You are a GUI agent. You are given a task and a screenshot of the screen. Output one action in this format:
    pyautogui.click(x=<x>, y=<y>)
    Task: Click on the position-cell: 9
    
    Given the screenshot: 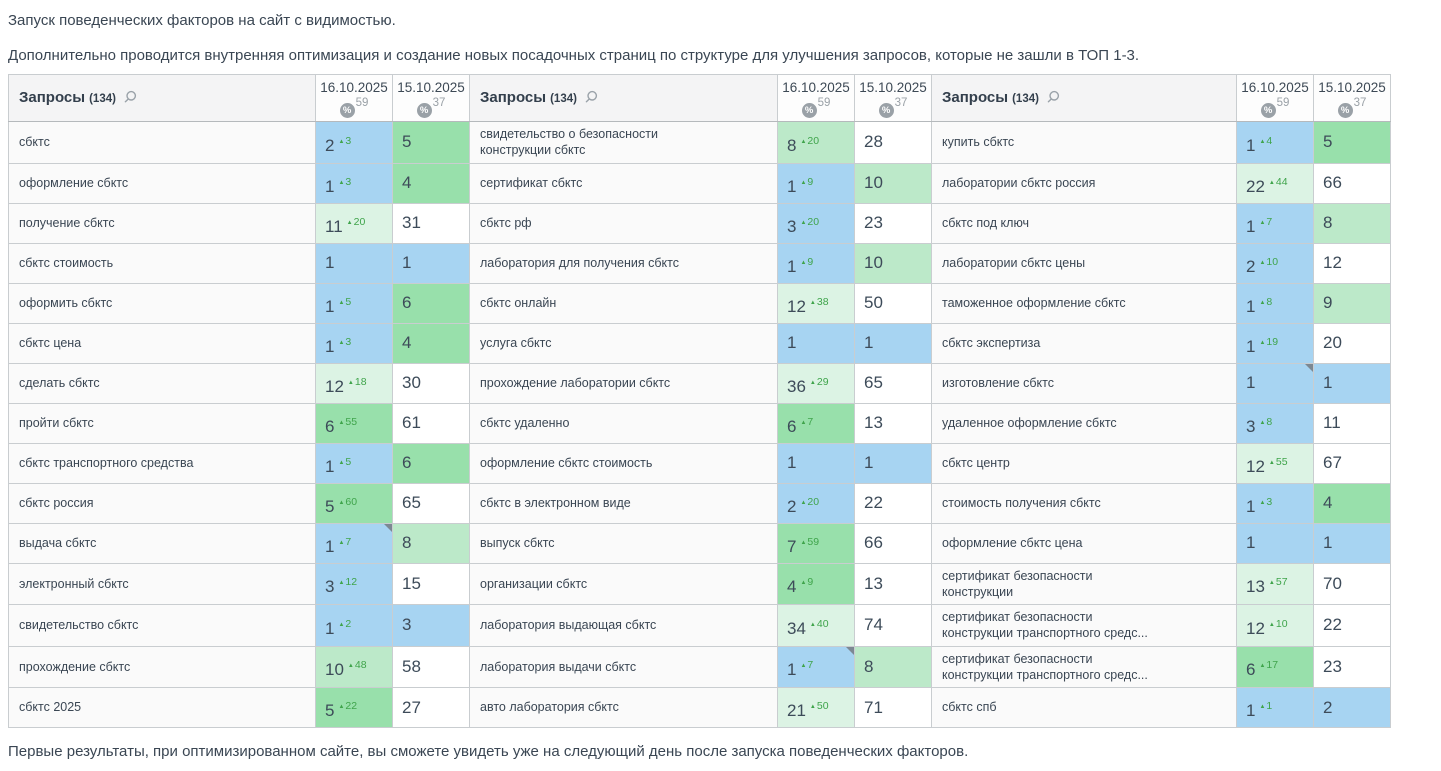 What is the action you would take?
    pyautogui.click(x=1352, y=303)
    